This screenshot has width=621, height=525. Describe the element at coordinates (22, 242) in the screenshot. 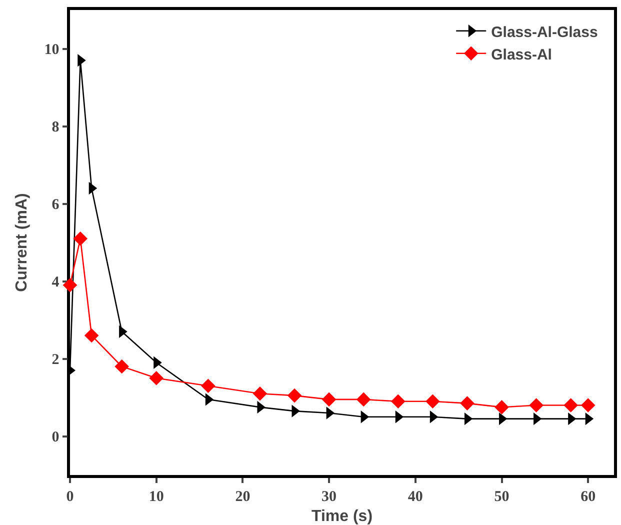

I see `y-axis-title: Current (mA)` at that location.